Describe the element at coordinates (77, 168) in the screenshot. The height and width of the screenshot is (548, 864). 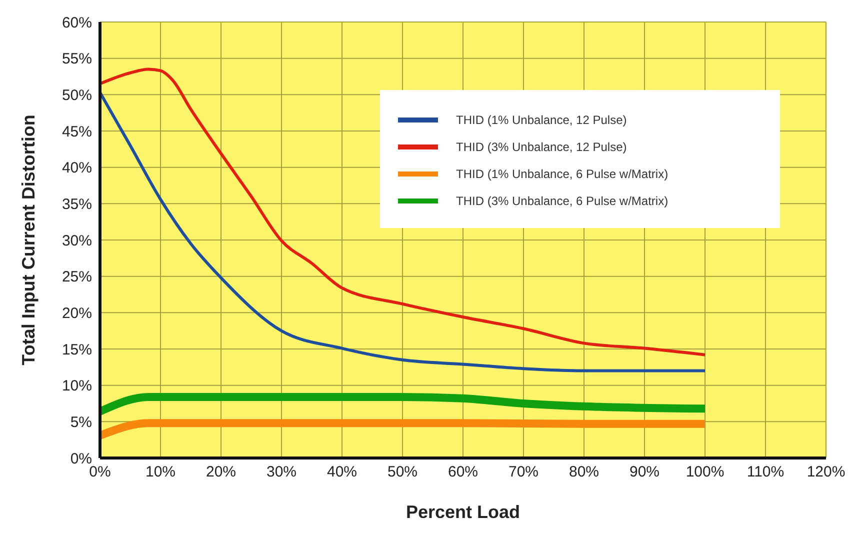
I see `y-tick-label: 40%` at that location.